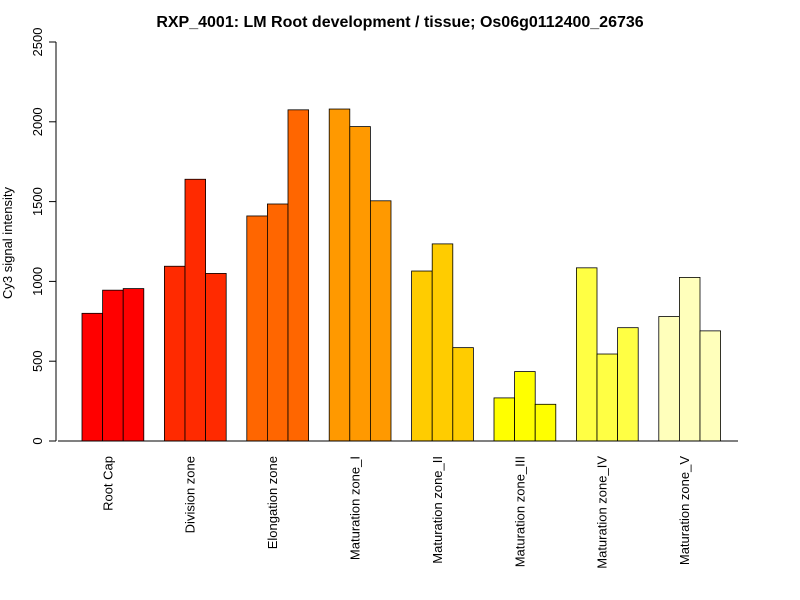 The image size is (800, 600). I want to click on category-label: Maturation zone_I, so click(355, 508).